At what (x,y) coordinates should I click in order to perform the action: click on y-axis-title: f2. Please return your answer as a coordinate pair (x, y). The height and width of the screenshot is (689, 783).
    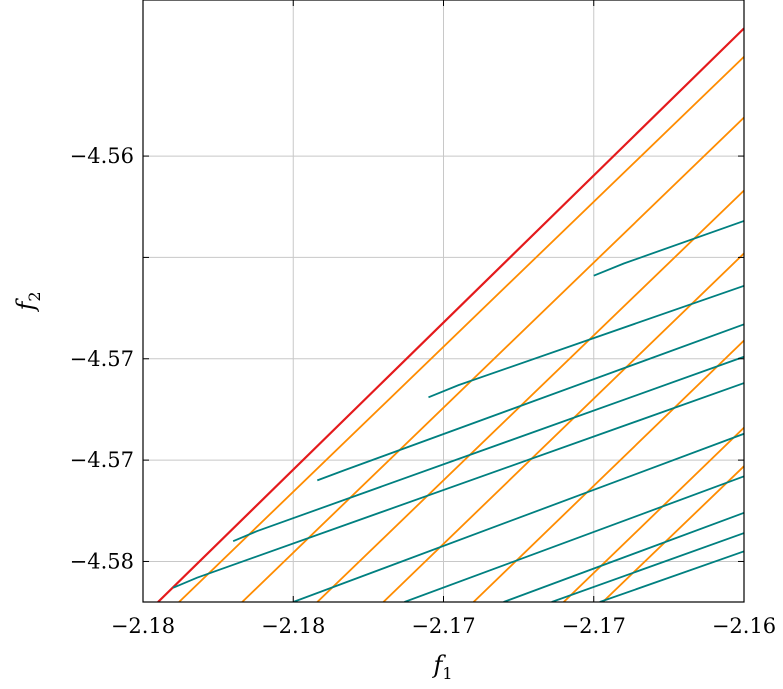
    Looking at the image, I should click on (28, 301).